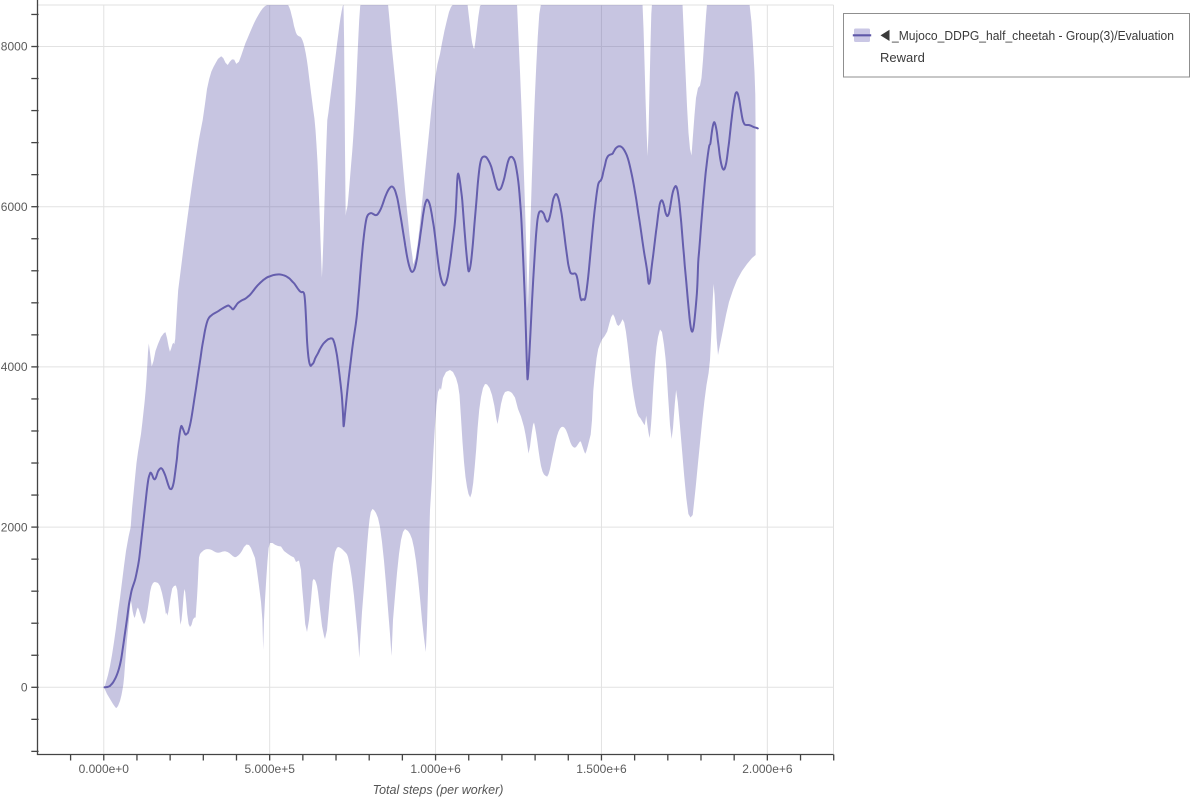 Image resolution: width=1200 pixels, height=800 pixels. I want to click on svg-text: 0, so click(24, 688).